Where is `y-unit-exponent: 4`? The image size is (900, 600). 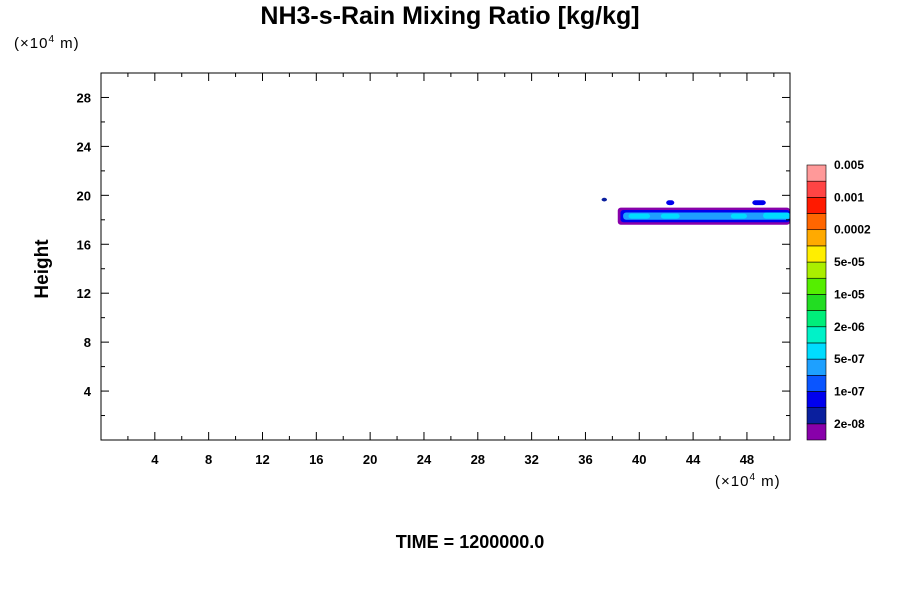
y-unit-exponent: 4 is located at coordinates (52, 39).